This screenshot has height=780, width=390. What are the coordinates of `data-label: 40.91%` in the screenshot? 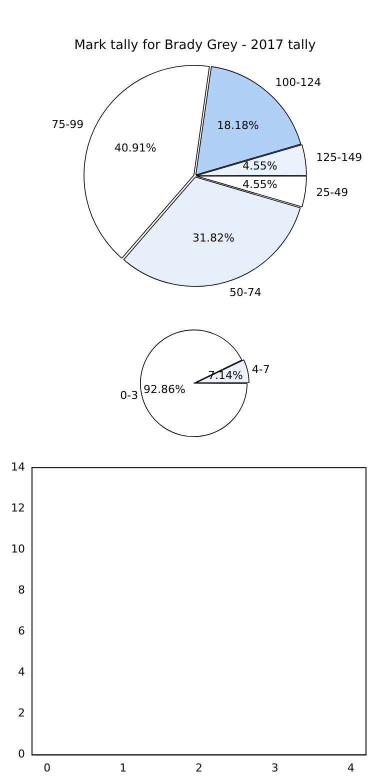 It's located at (135, 147).